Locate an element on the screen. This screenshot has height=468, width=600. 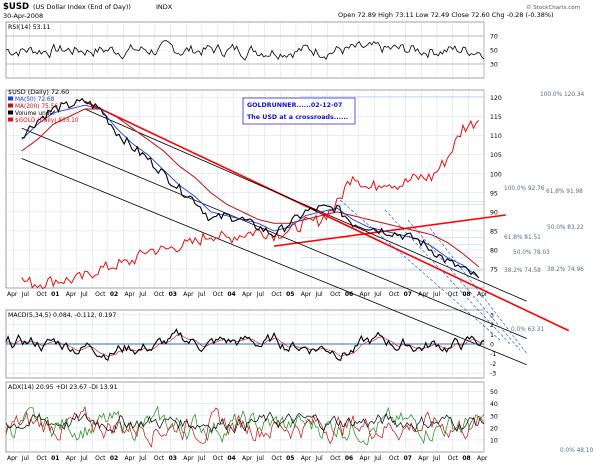
xaxis-label: 06 is located at coordinates (349, 294).